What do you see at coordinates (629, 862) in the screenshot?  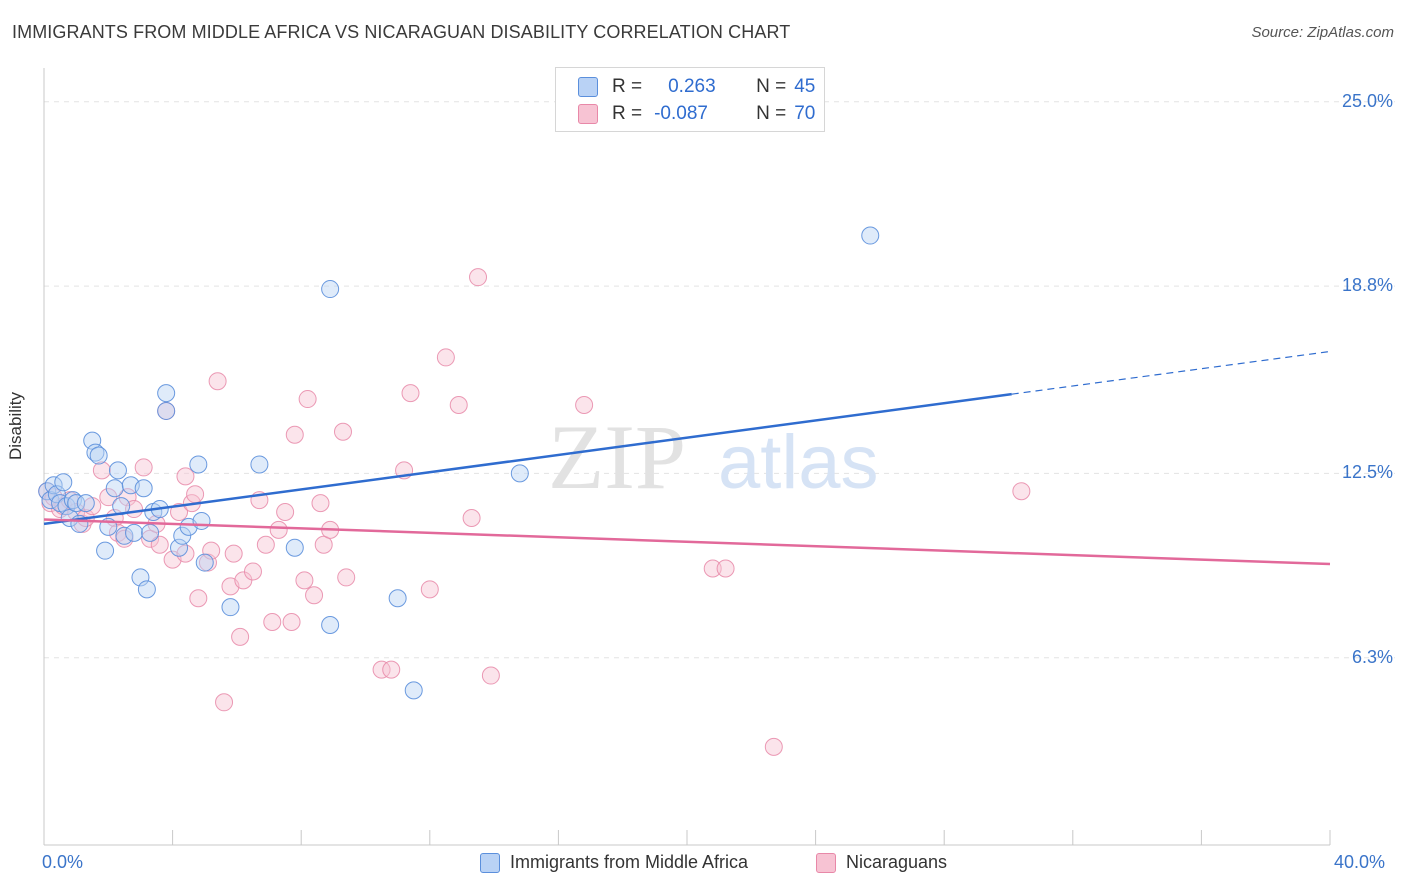 I see `bottom-legend-label: Immigrants from Middle Africa` at bounding box center [629, 862].